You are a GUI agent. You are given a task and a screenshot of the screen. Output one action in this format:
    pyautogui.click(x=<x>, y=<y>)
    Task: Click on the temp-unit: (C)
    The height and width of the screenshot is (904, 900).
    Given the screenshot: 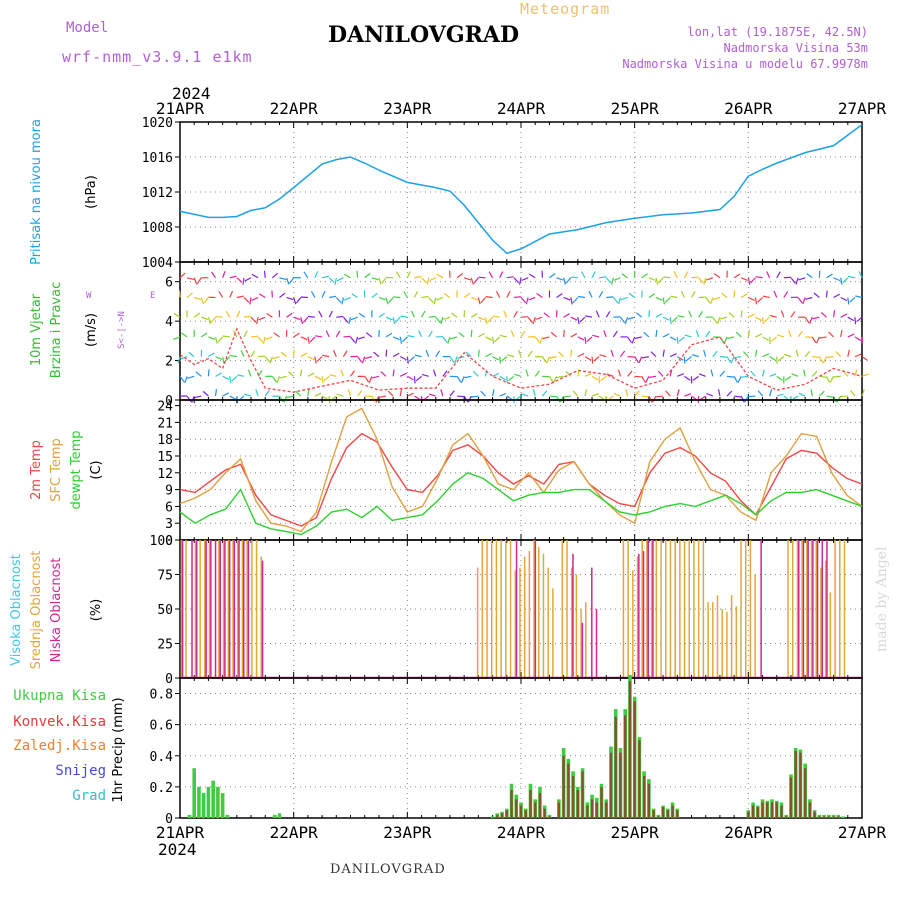 What is the action you would take?
    pyautogui.click(x=96, y=469)
    